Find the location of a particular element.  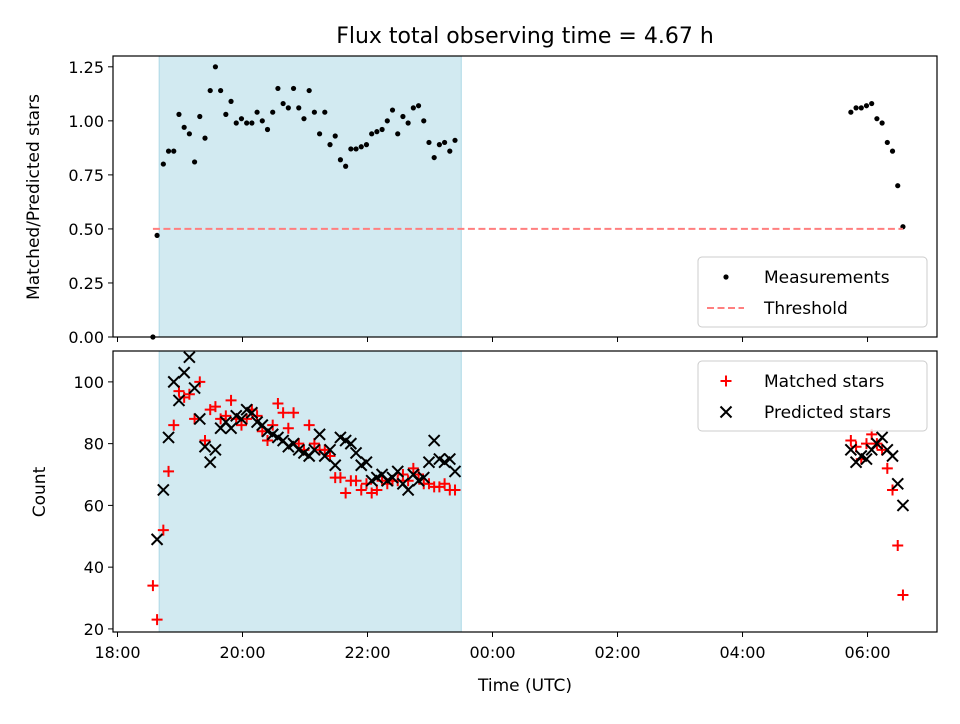

top-legend: Measurements Threshold is located at coordinates (812, 292).